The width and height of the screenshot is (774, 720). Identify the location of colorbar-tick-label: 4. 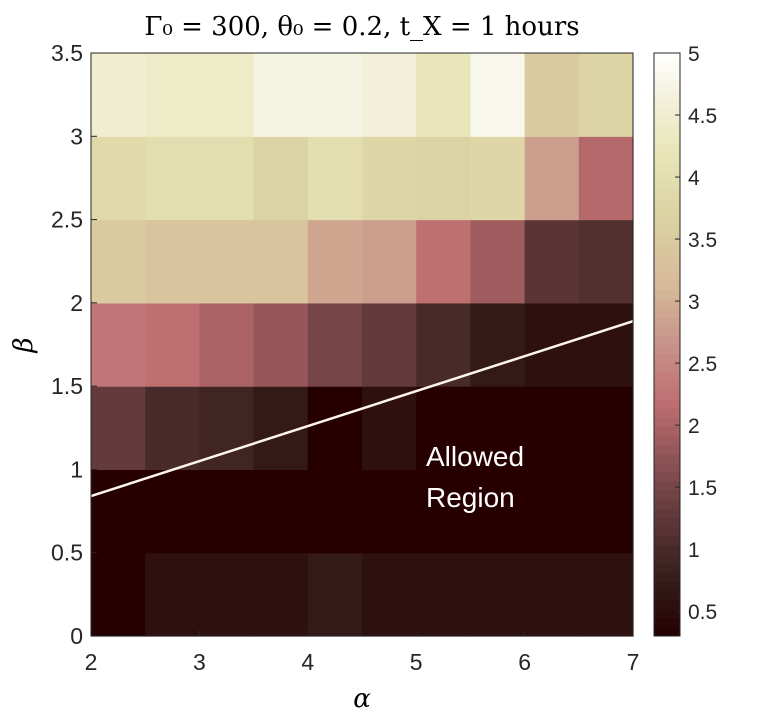
(694, 178).